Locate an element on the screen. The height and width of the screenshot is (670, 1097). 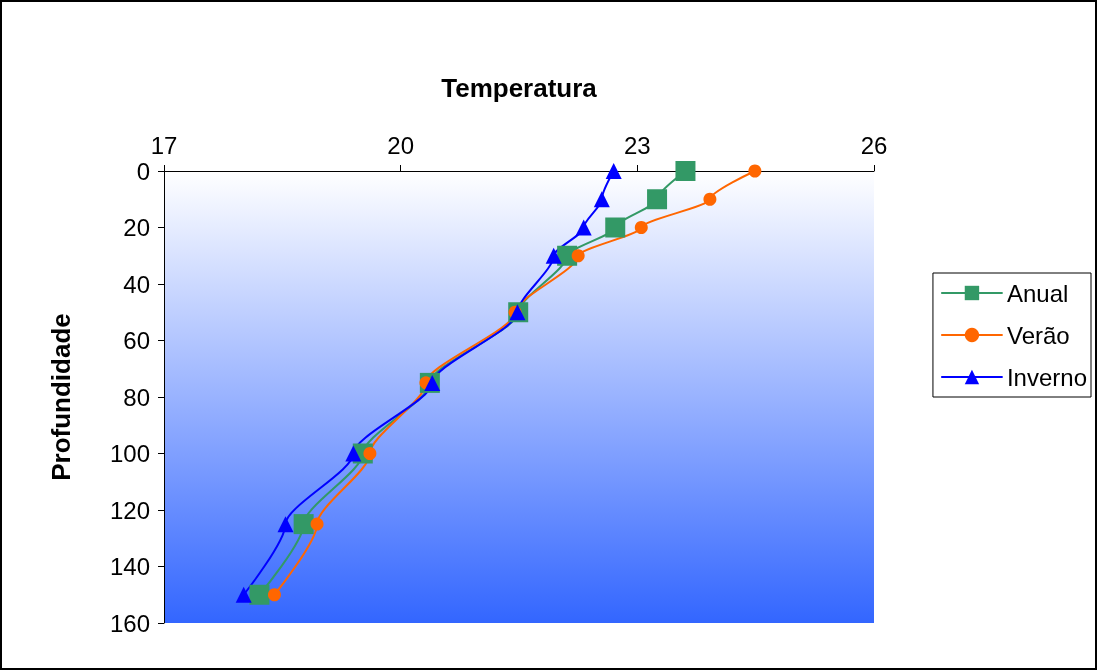
y-axis-title: Profundidade is located at coordinates (61, 397).